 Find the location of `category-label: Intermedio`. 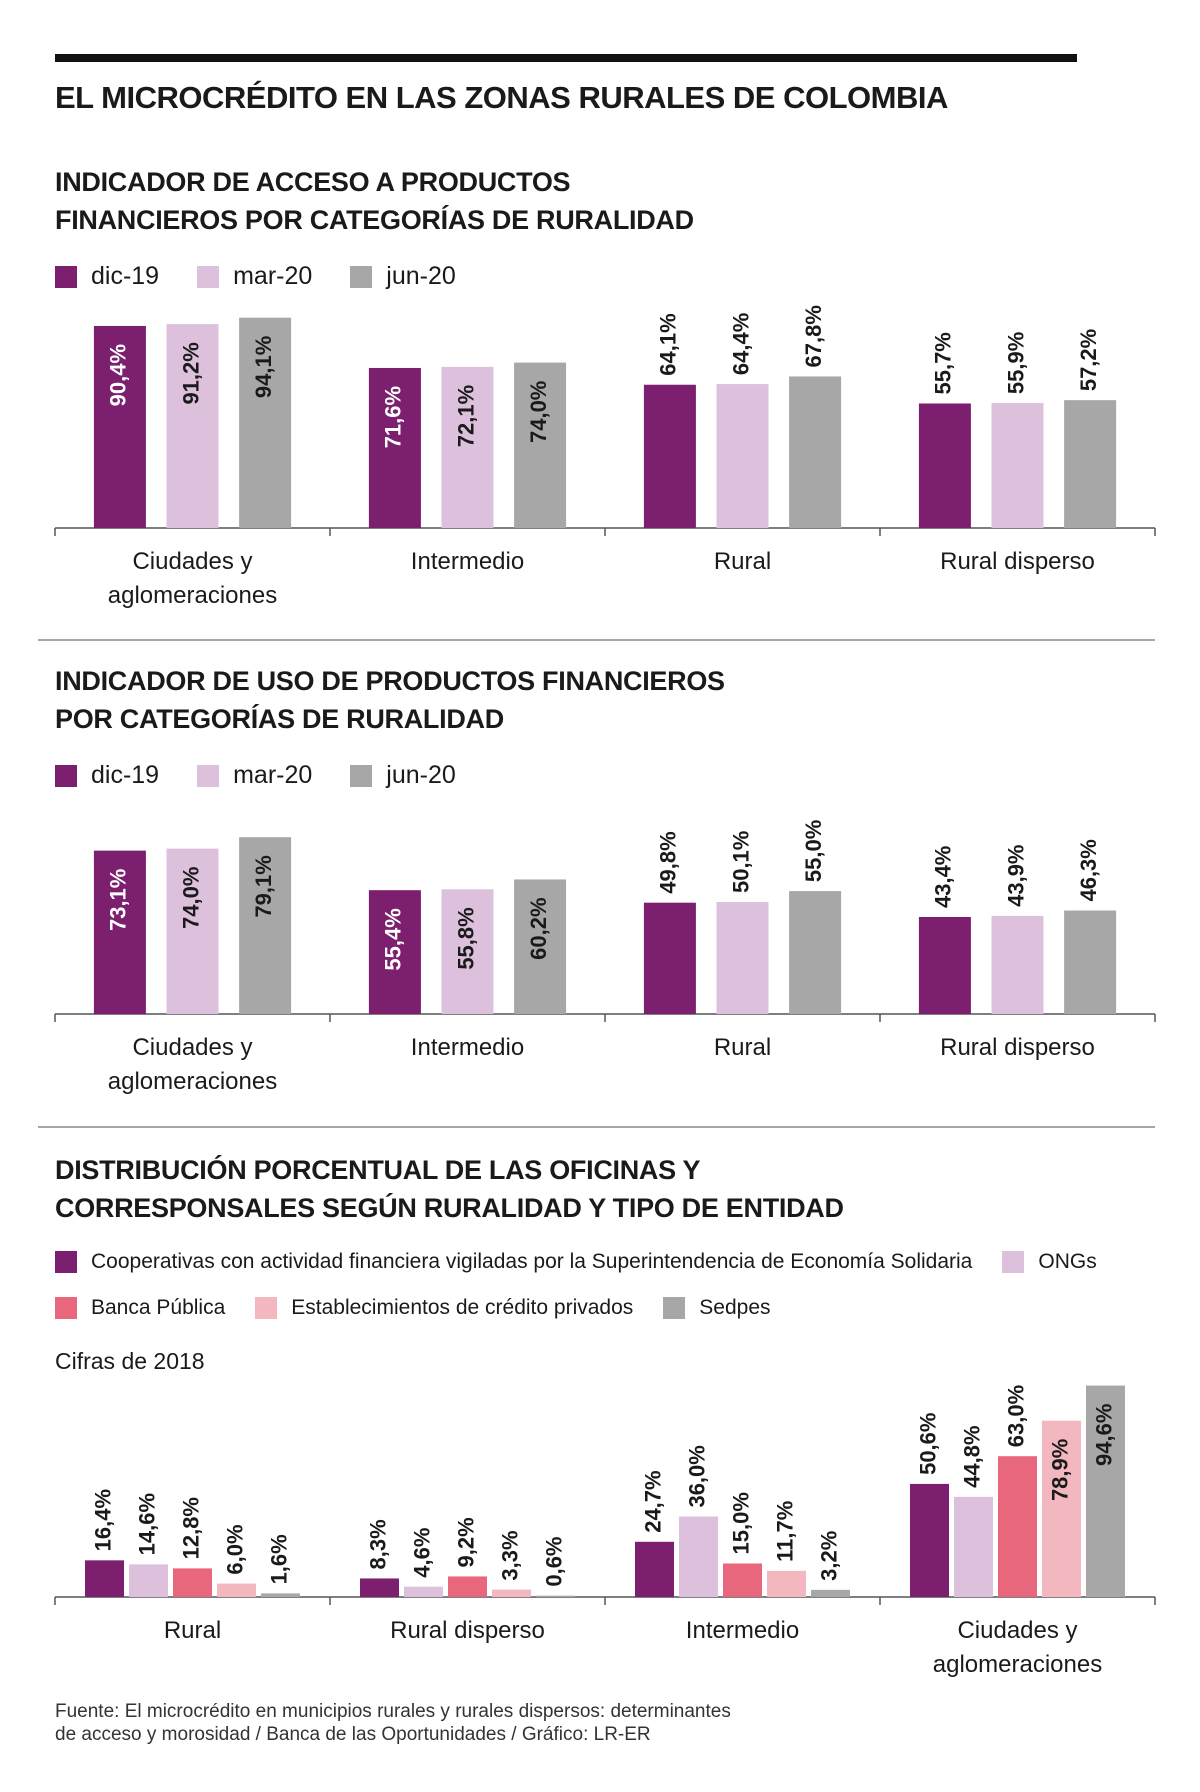

category-label: Intermedio is located at coordinates (742, 1630).